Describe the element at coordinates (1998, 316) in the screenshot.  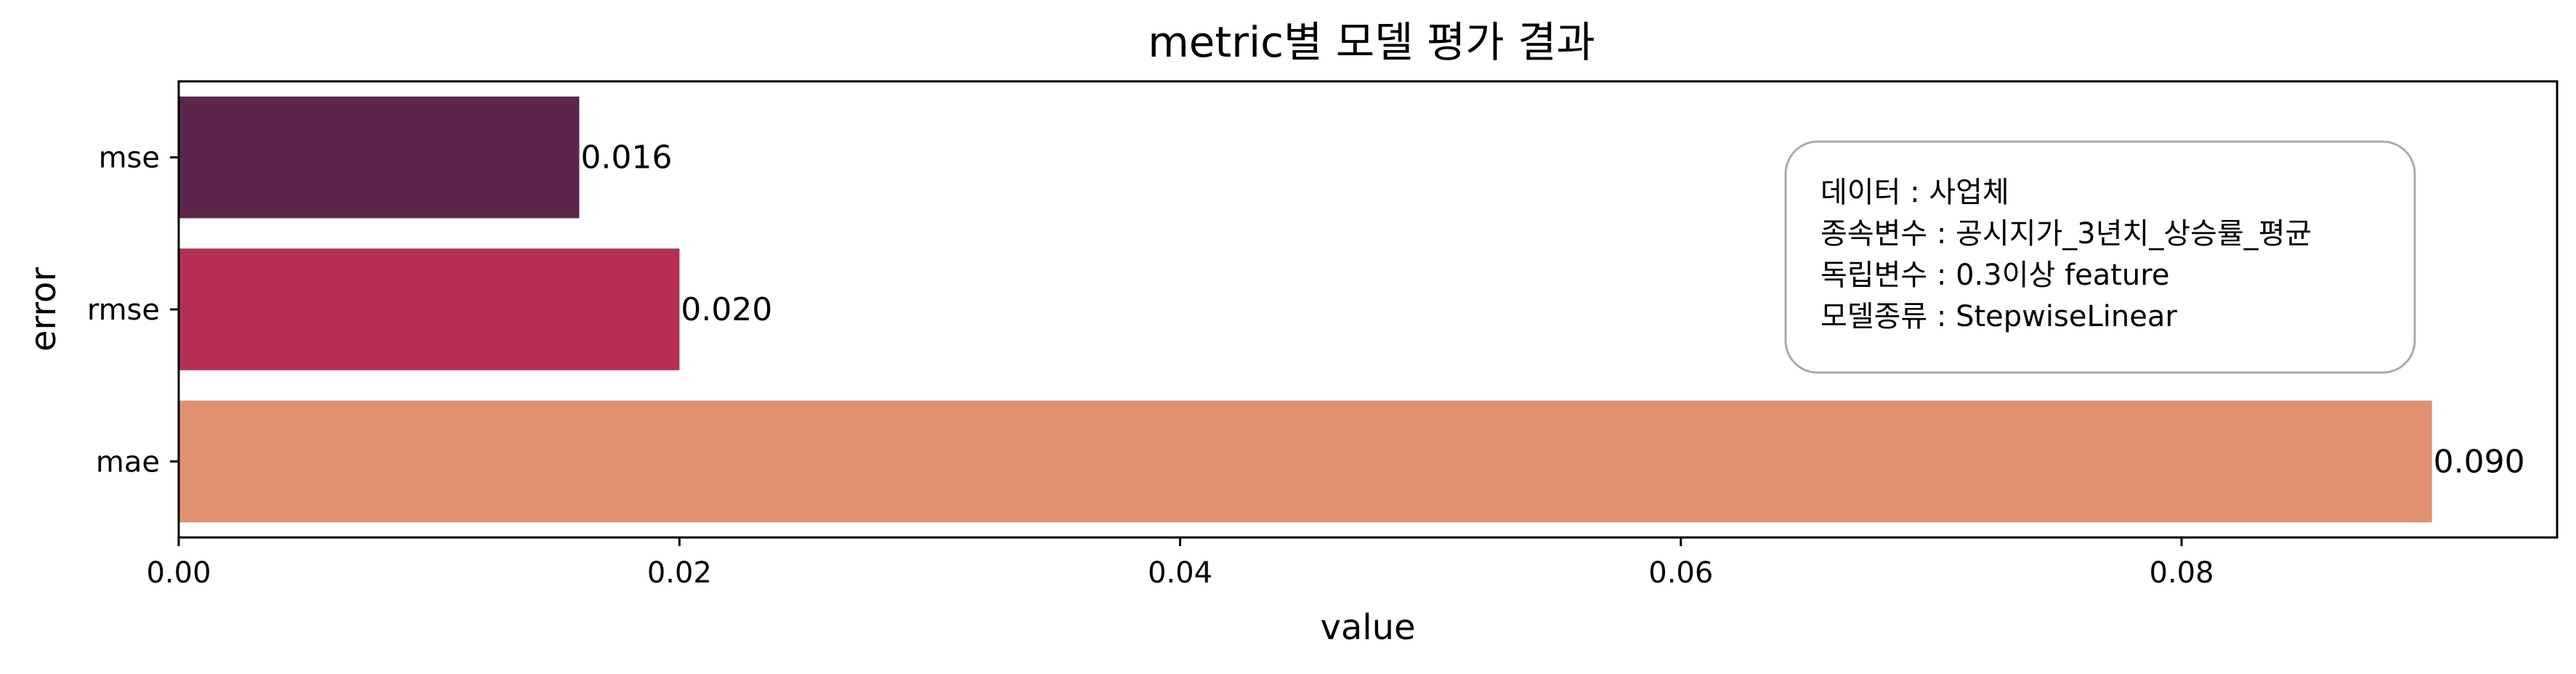
I see `annotation-line-model: 모델종류 : StepwiseLinear` at that location.